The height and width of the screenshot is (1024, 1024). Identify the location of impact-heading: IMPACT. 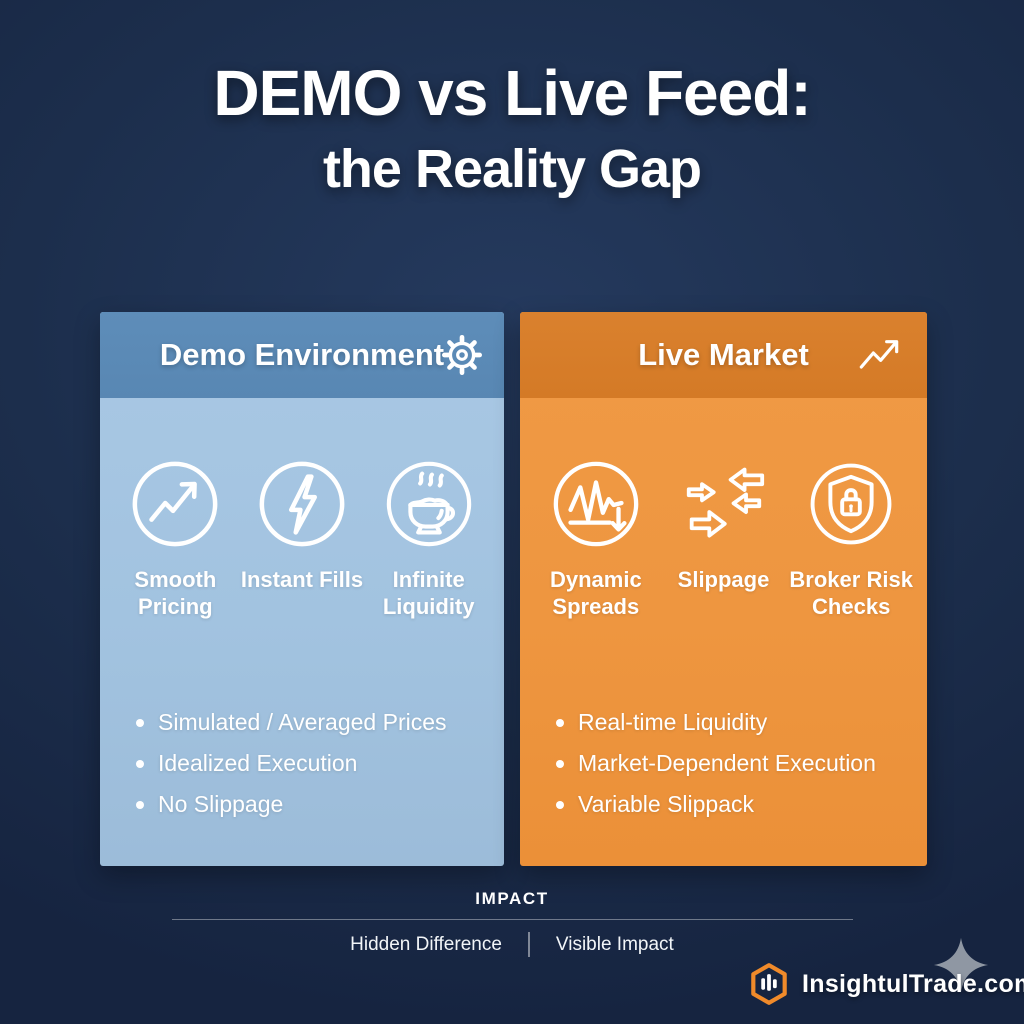
(512, 898).